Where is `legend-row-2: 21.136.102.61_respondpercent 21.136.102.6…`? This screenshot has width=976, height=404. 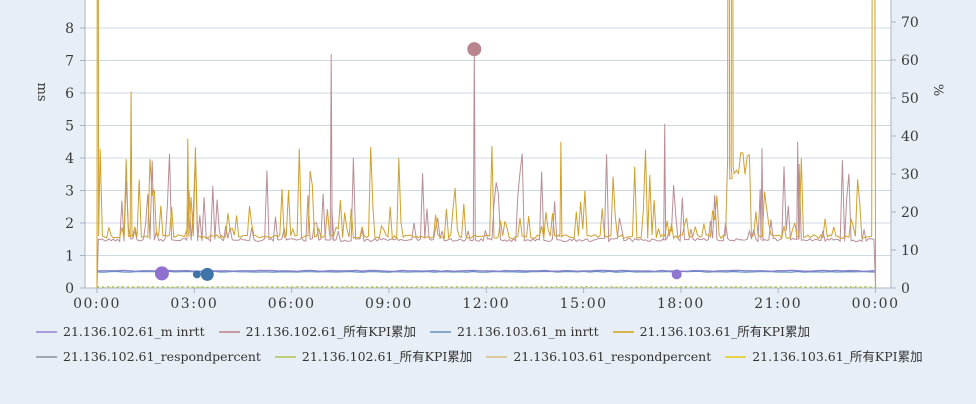 legend-row-2: 21.136.102.61_respondpercent 21.136.102.6… is located at coordinates (496, 357).